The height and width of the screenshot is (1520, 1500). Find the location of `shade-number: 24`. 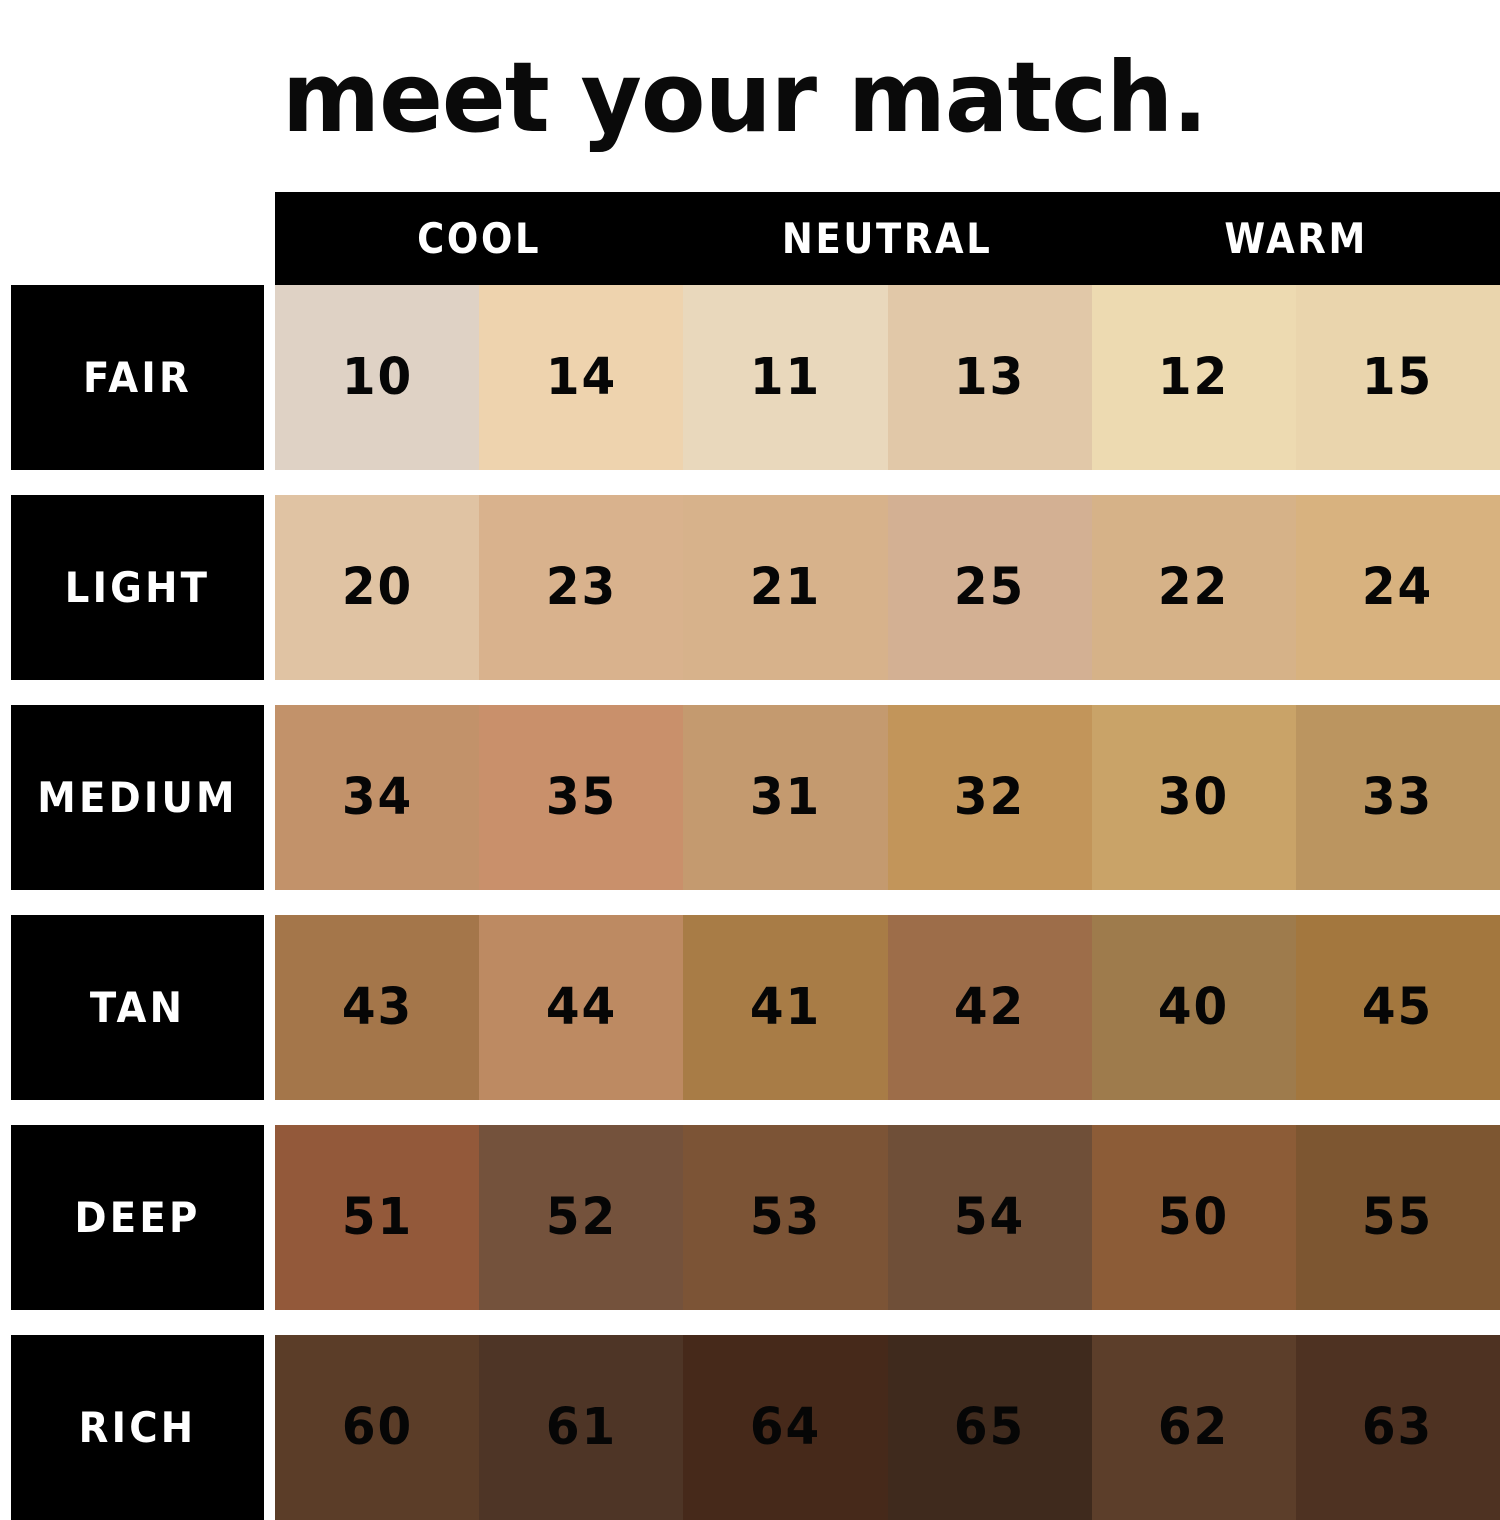

shade-number: 24 is located at coordinates (1398, 587).